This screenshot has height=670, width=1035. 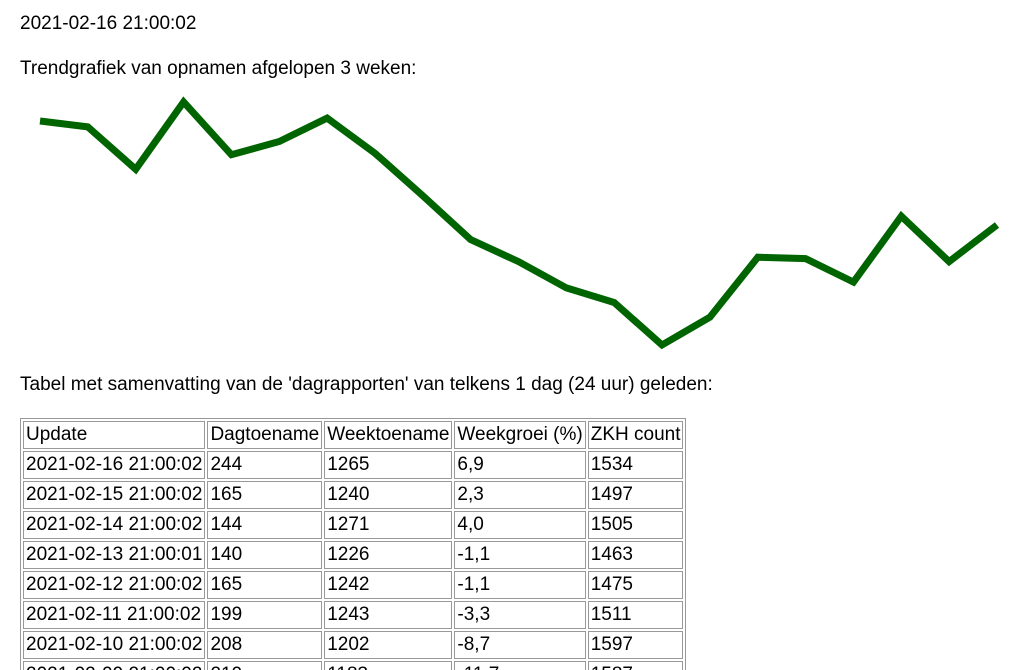 I want to click on header-cell: Weektoename, so click(x=388, y=435).